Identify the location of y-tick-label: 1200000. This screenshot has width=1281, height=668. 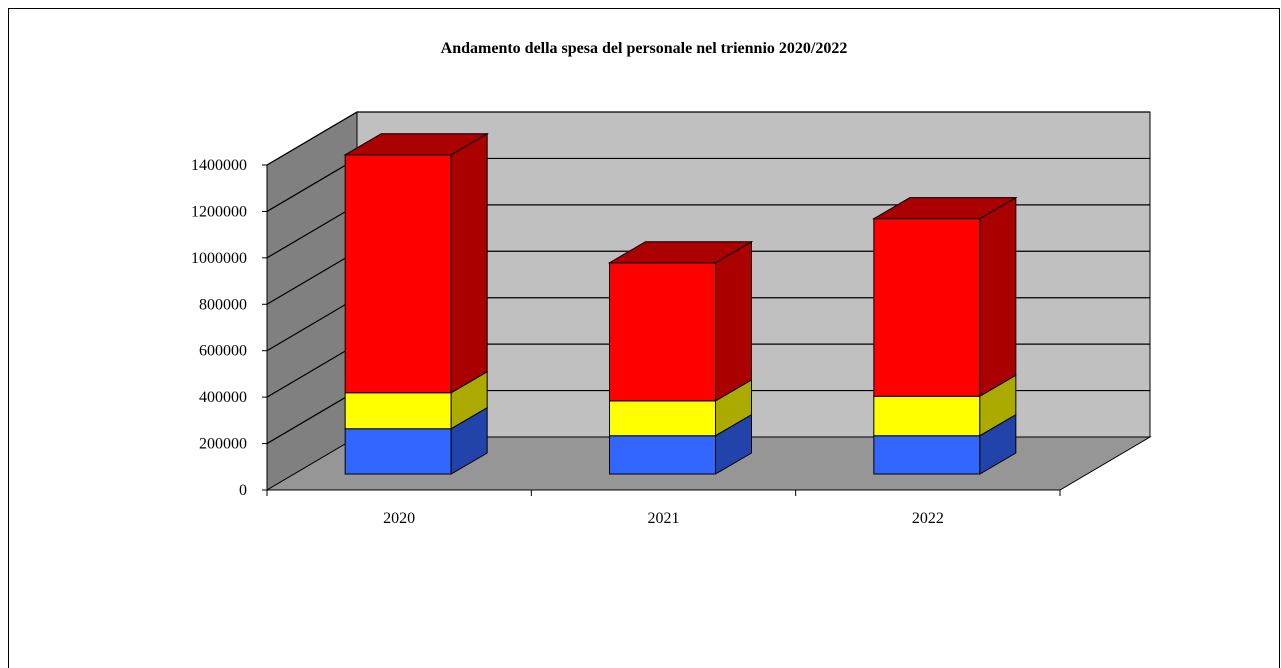
(219, 211).